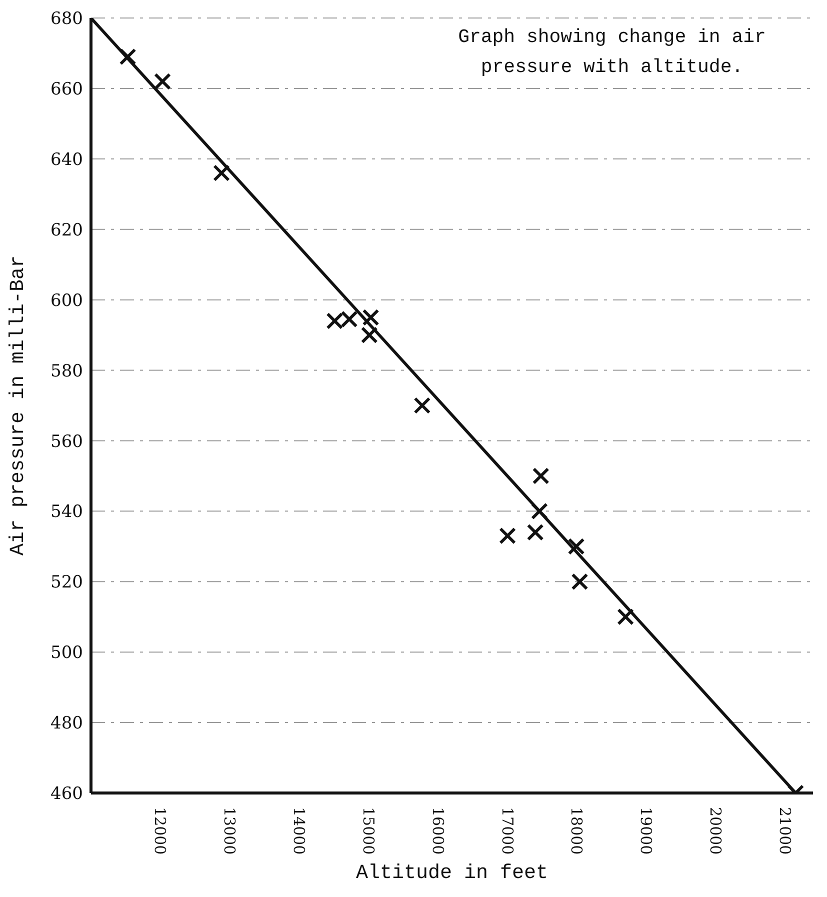  What do you see at coordinates (66, 89) in the screenshot?
I see `y-tick-label: 660` at bounding box center [66, 89].